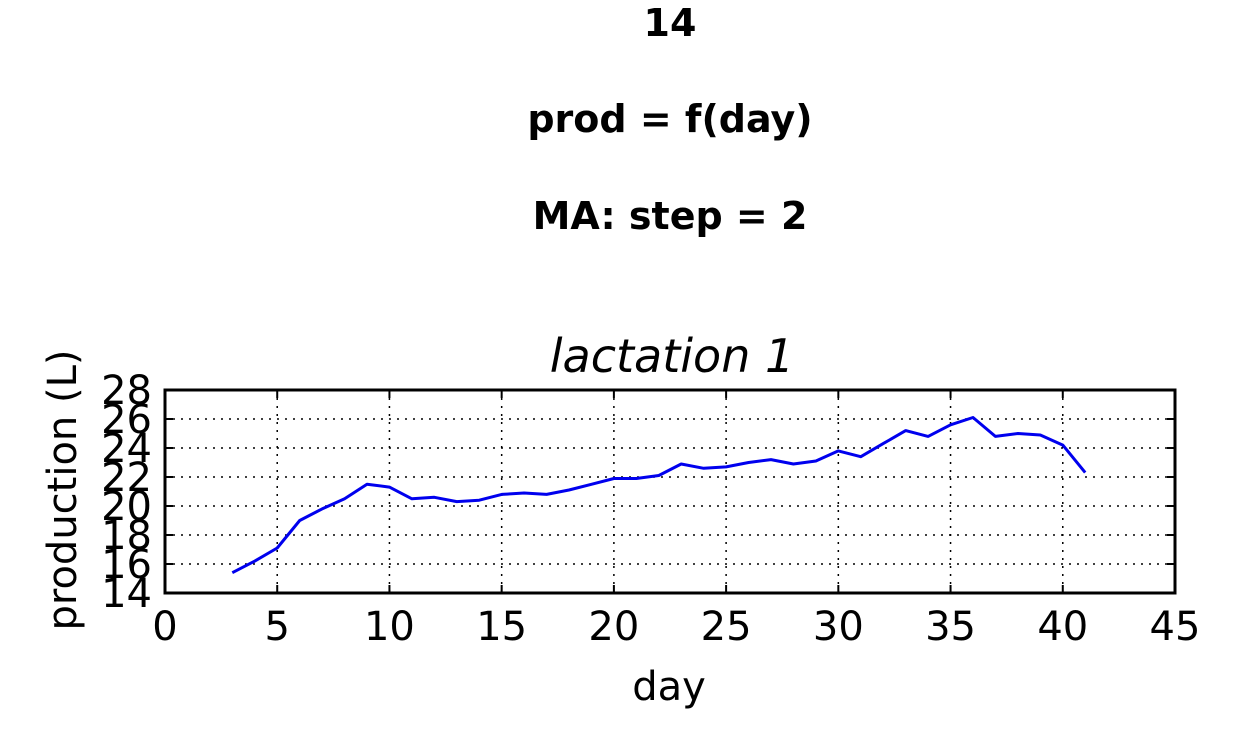 The width and height of the screenshot is (1250, 750). I want to click on x-tick-label: 15, so click(501, 627).